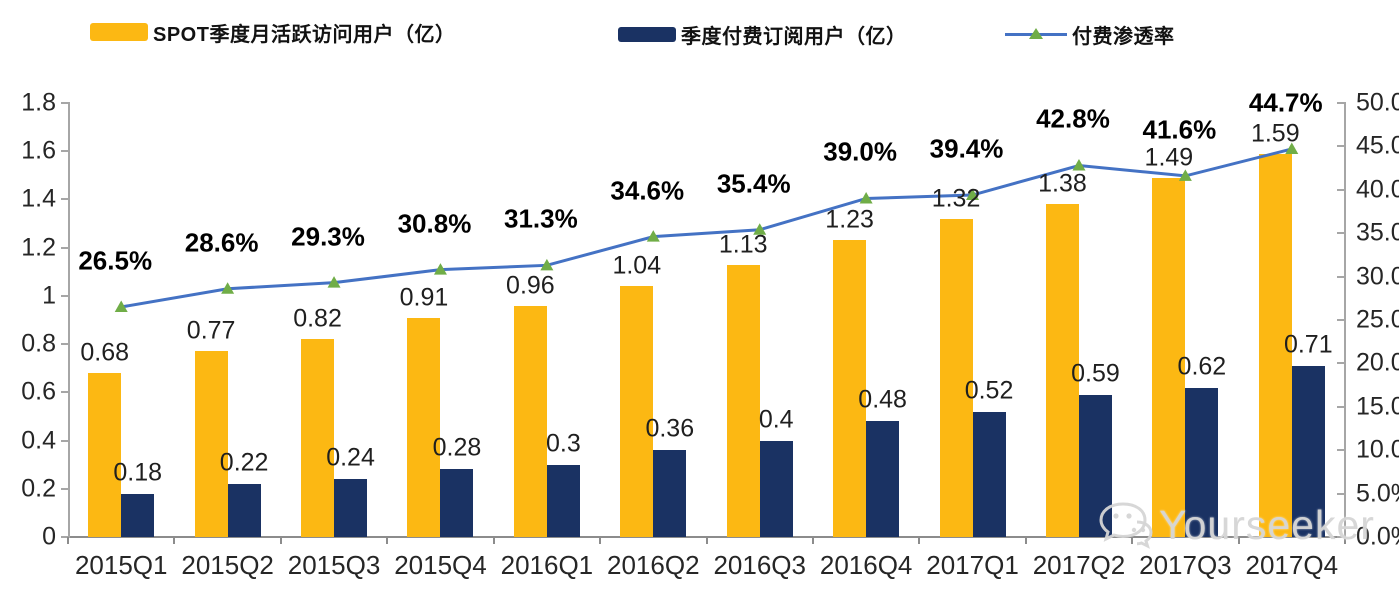  I want to click on mau-value-label: 0.91, so click(424, 297).